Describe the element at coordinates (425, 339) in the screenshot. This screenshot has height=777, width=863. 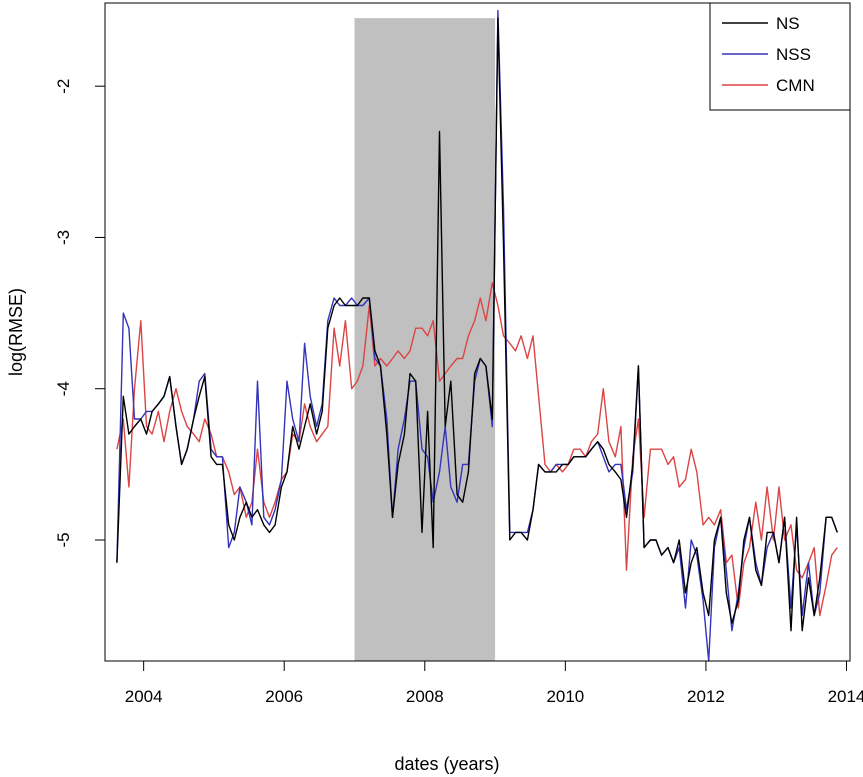
I see `shaded-region` at that location.